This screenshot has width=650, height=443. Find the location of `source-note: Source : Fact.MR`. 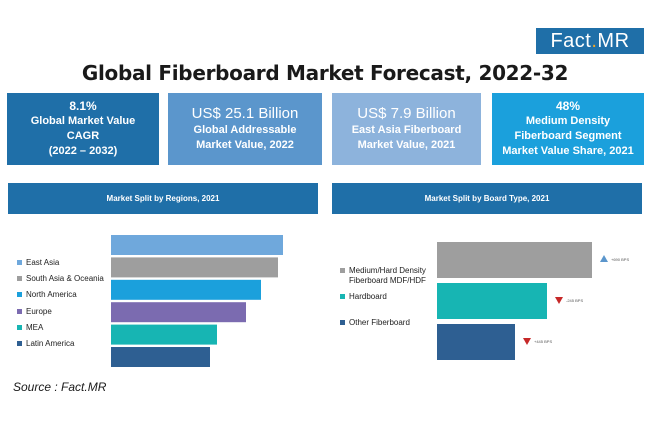

source-note: Source : Fact.MR is located at coordinates (60, 387).